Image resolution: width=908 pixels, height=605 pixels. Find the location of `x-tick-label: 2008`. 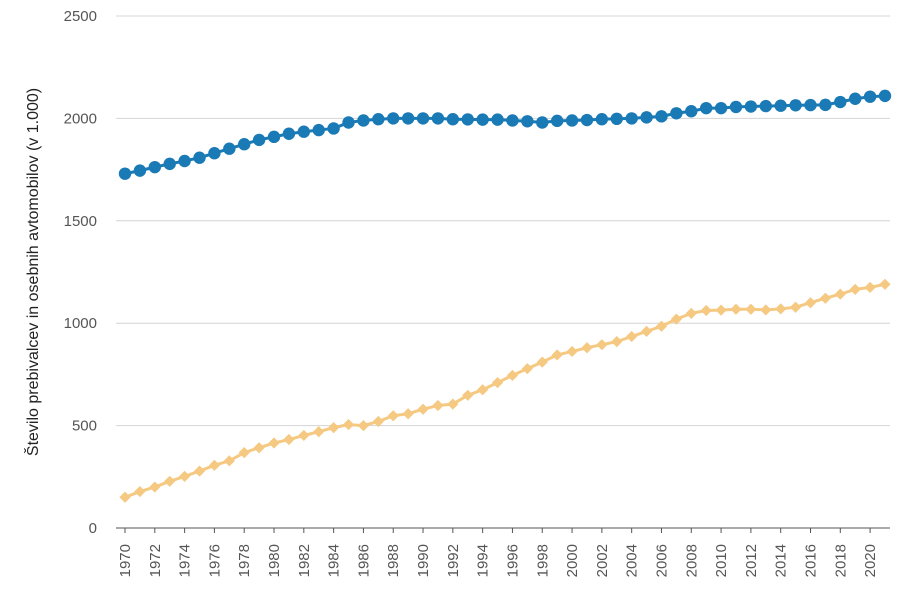

x-tick-label: 2008 is located at coordinates (691, 560).